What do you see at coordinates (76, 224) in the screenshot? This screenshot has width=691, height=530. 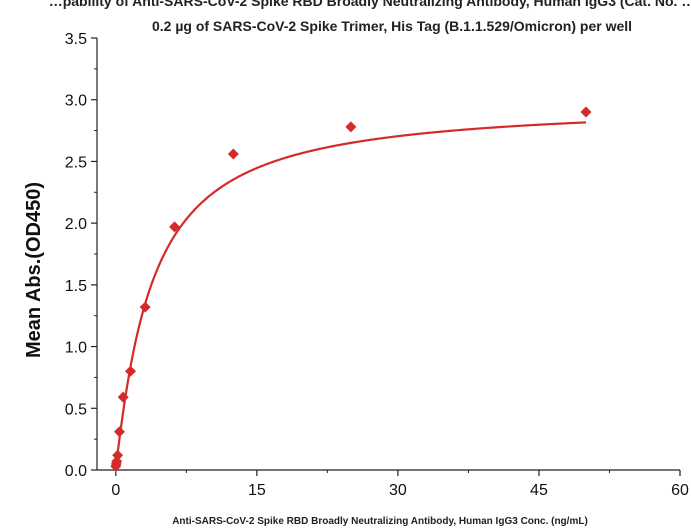 I see `y-tick-label: 2.0` at bounding box center [76, 224].